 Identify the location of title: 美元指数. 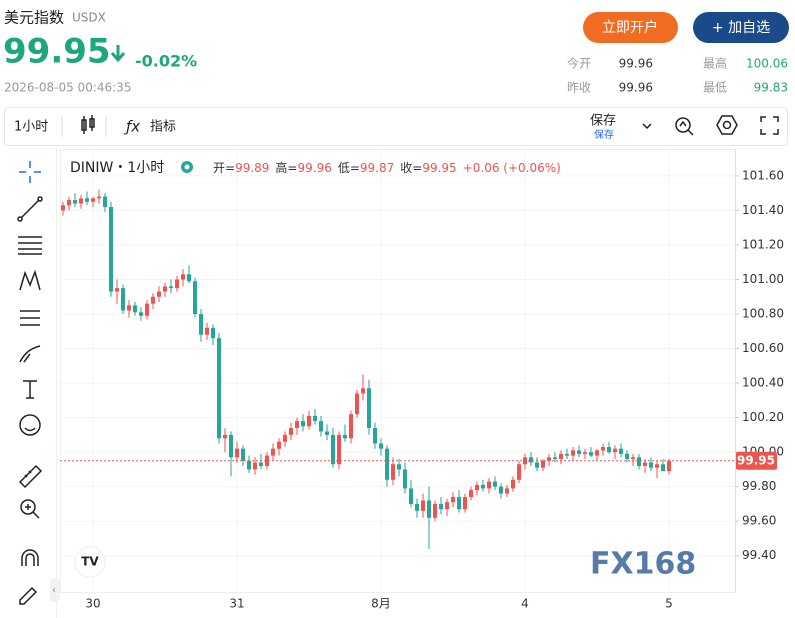
(34, 18).